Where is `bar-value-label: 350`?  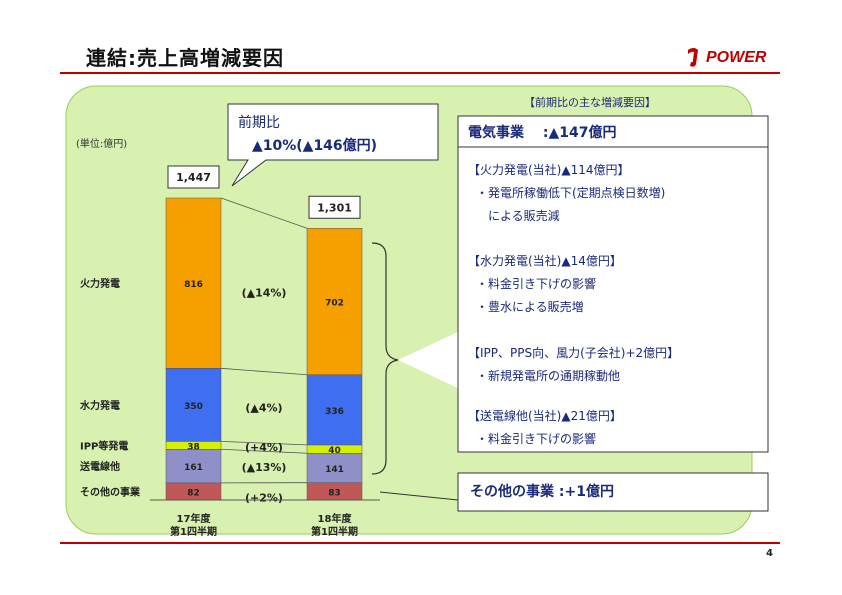
bar-value-label: 350 is located at coordinates (193, 407).